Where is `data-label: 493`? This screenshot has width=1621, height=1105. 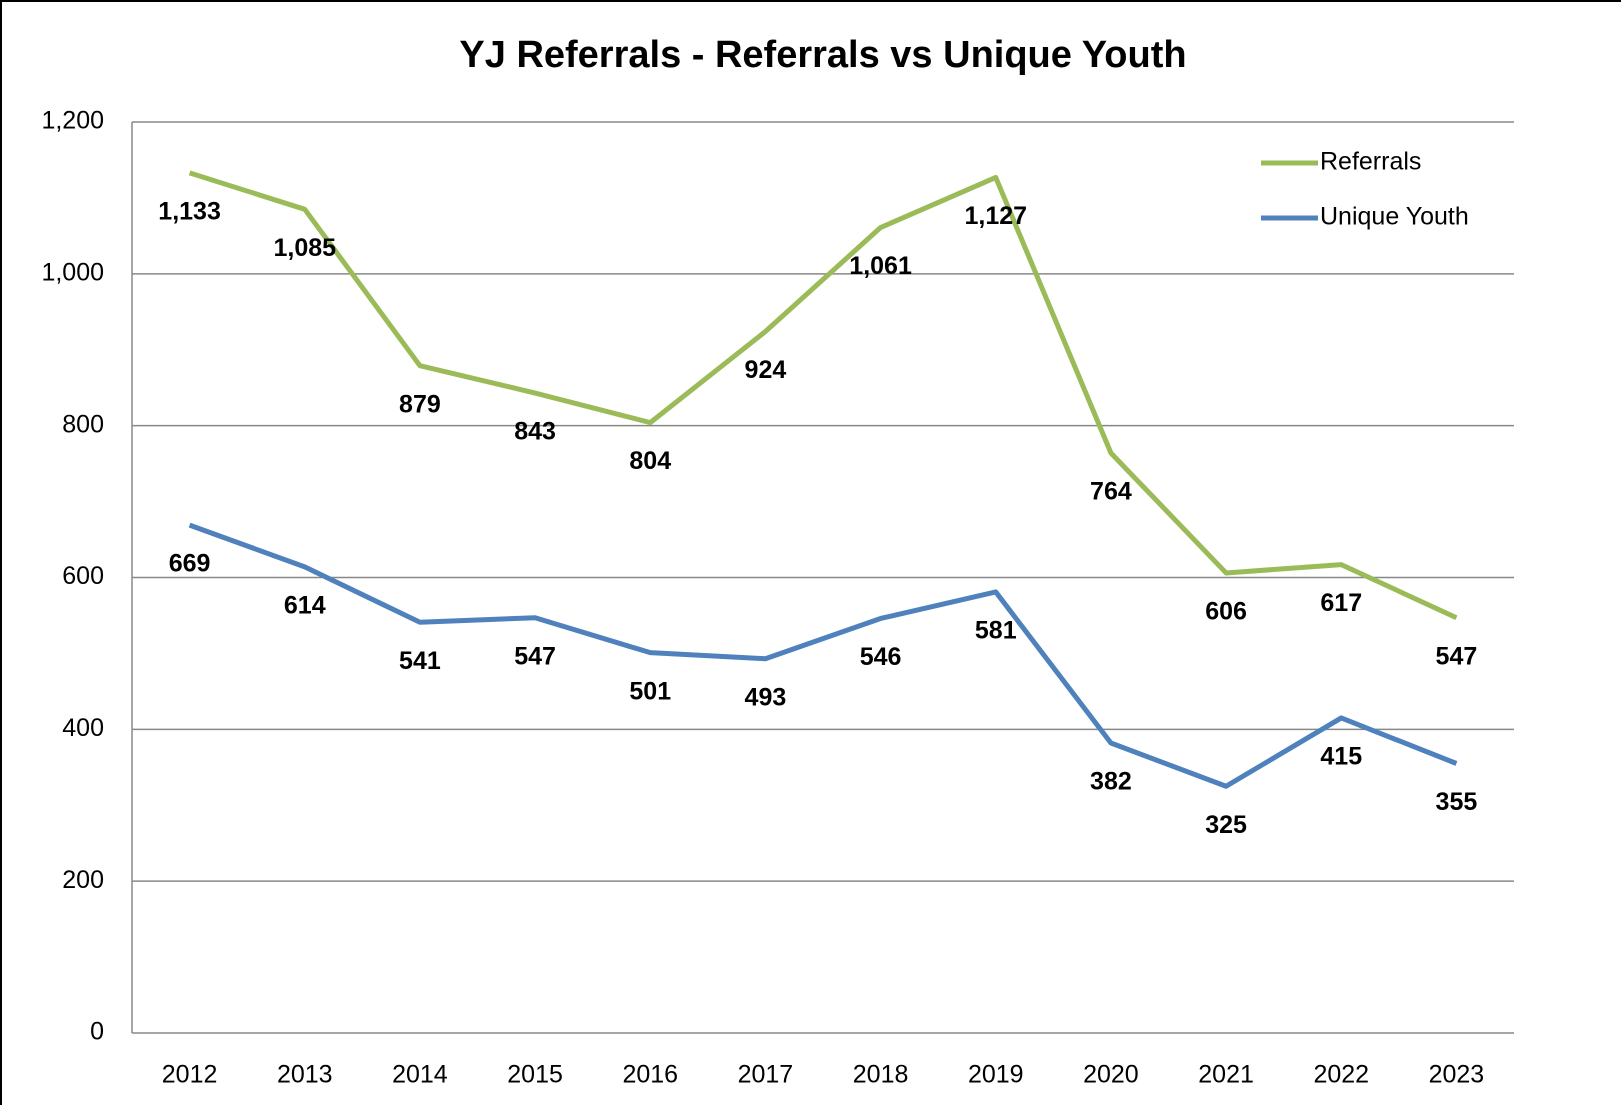 data-label: 493 is located at coordinates (766, 697).